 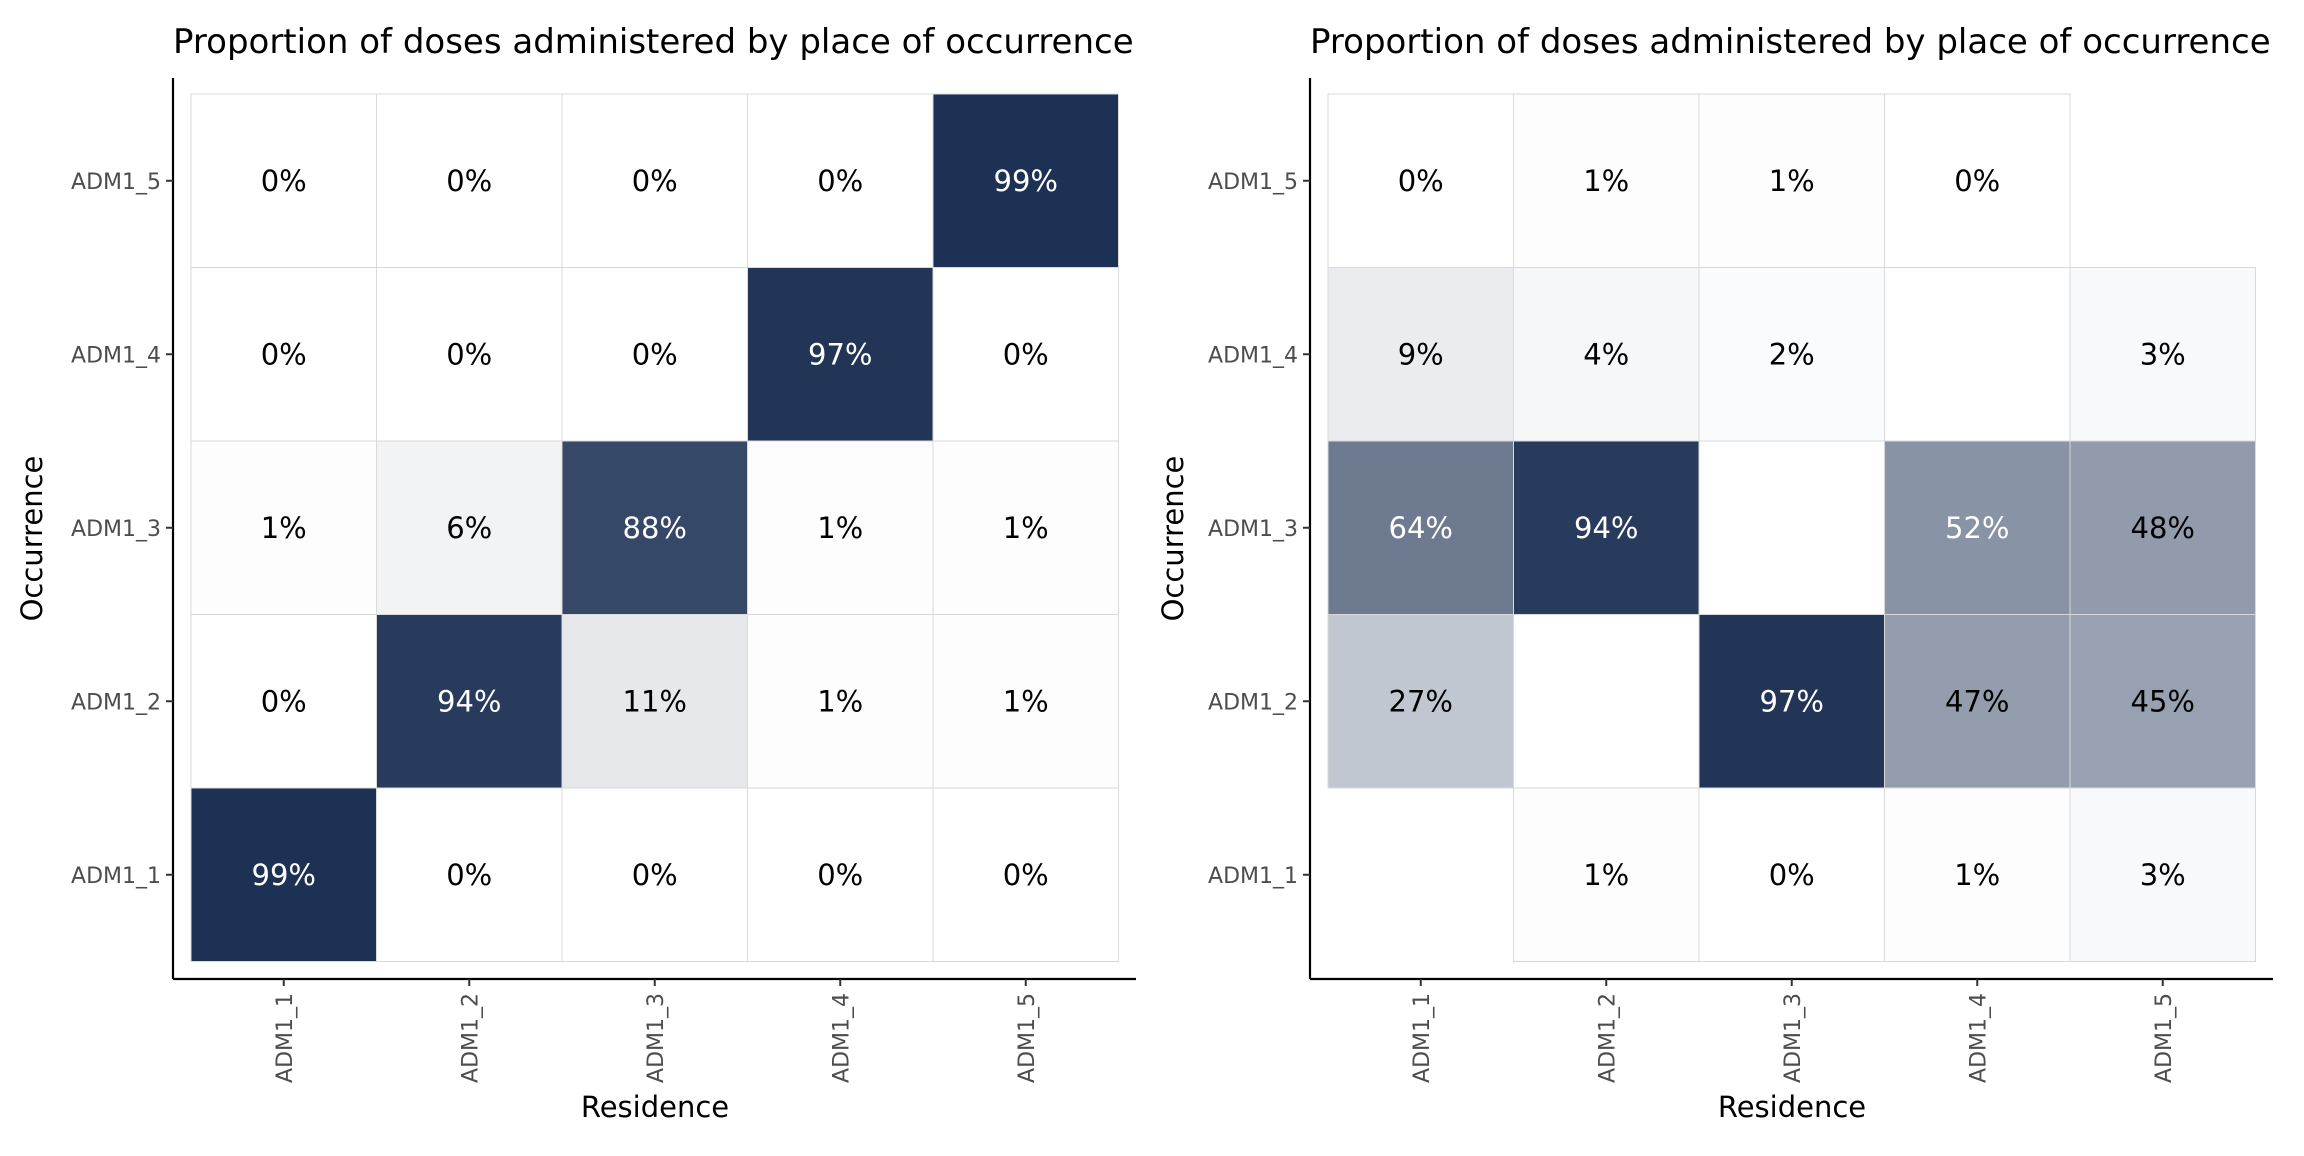 I want to click on cell-value-label: 2%, so click(x=1792, y=354).